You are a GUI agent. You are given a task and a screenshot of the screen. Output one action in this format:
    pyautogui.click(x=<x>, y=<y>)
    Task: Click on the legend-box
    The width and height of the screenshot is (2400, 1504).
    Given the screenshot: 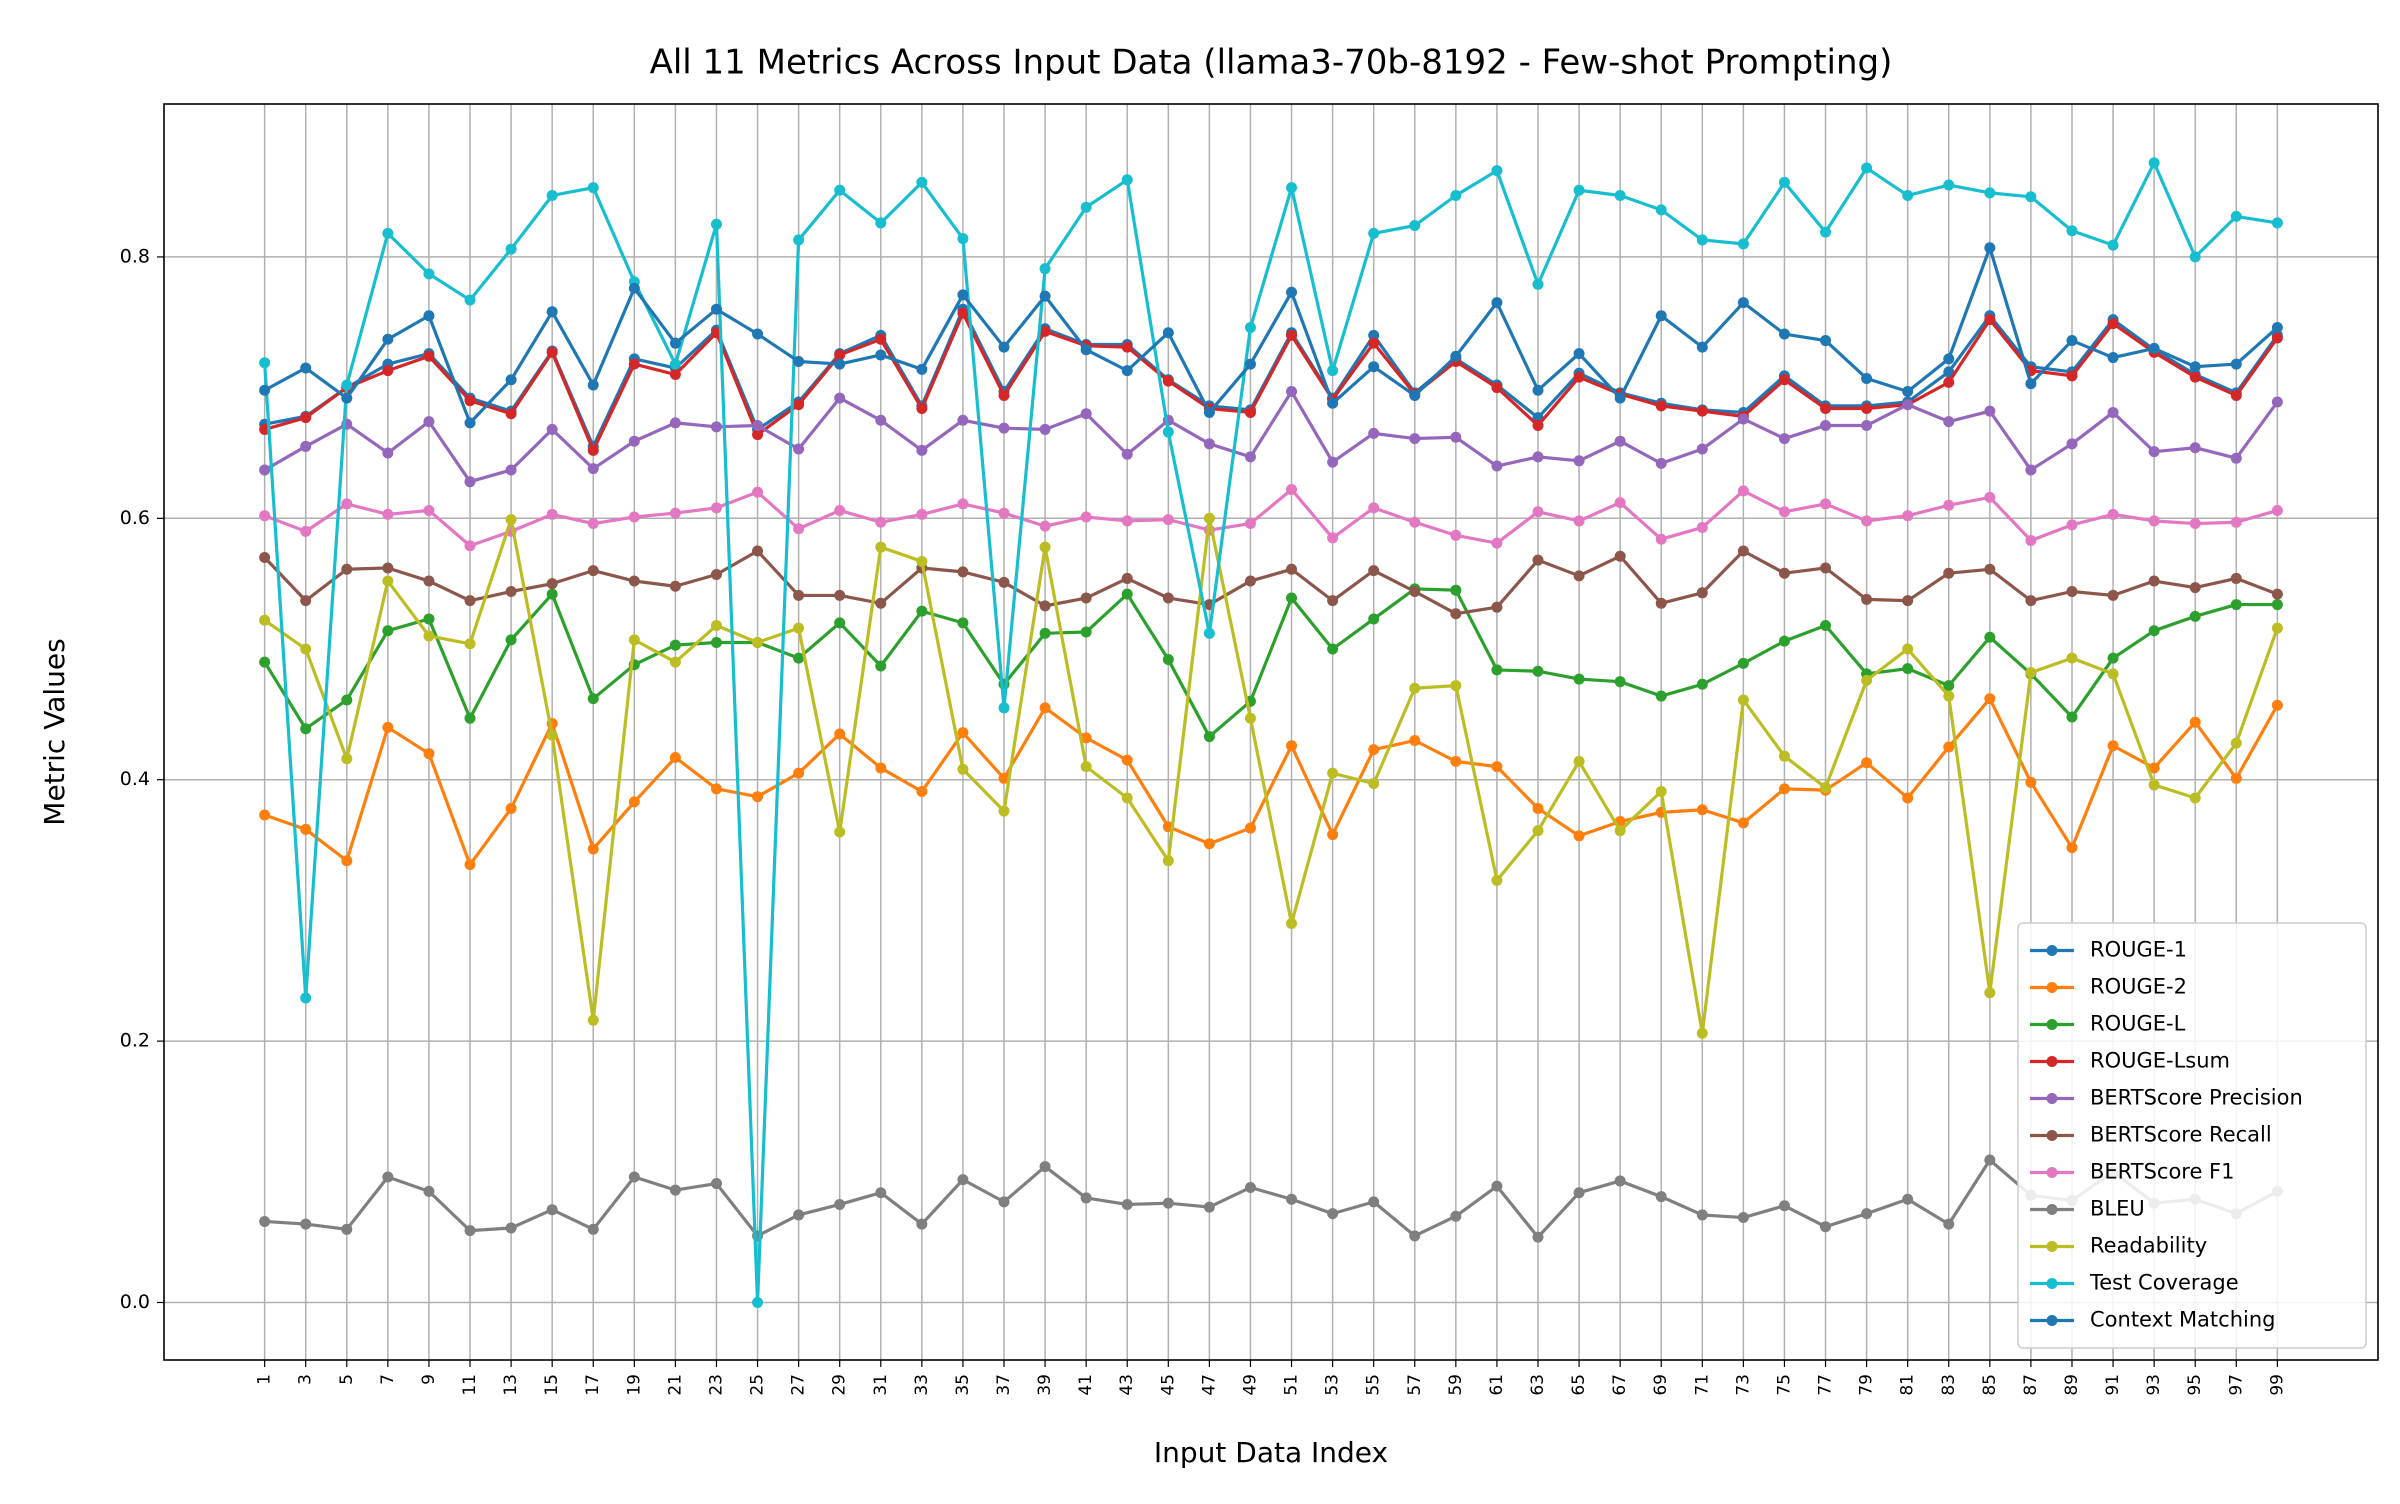 What is the action you would take?
    pyautogui.click(x=2192, y=1135)
    